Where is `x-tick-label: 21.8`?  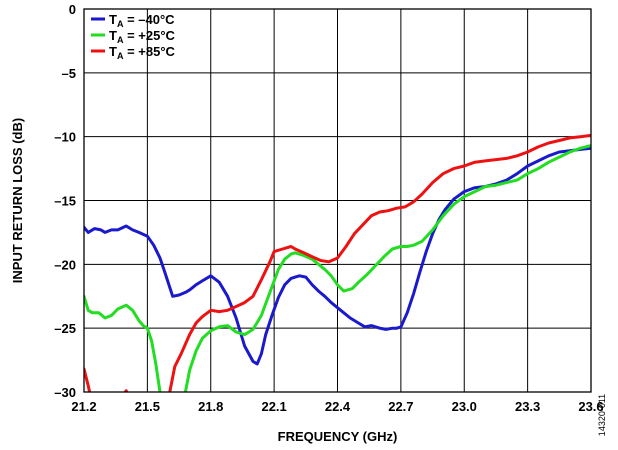 x-tick-label: 21.8 is located at coordinates (210, 406).